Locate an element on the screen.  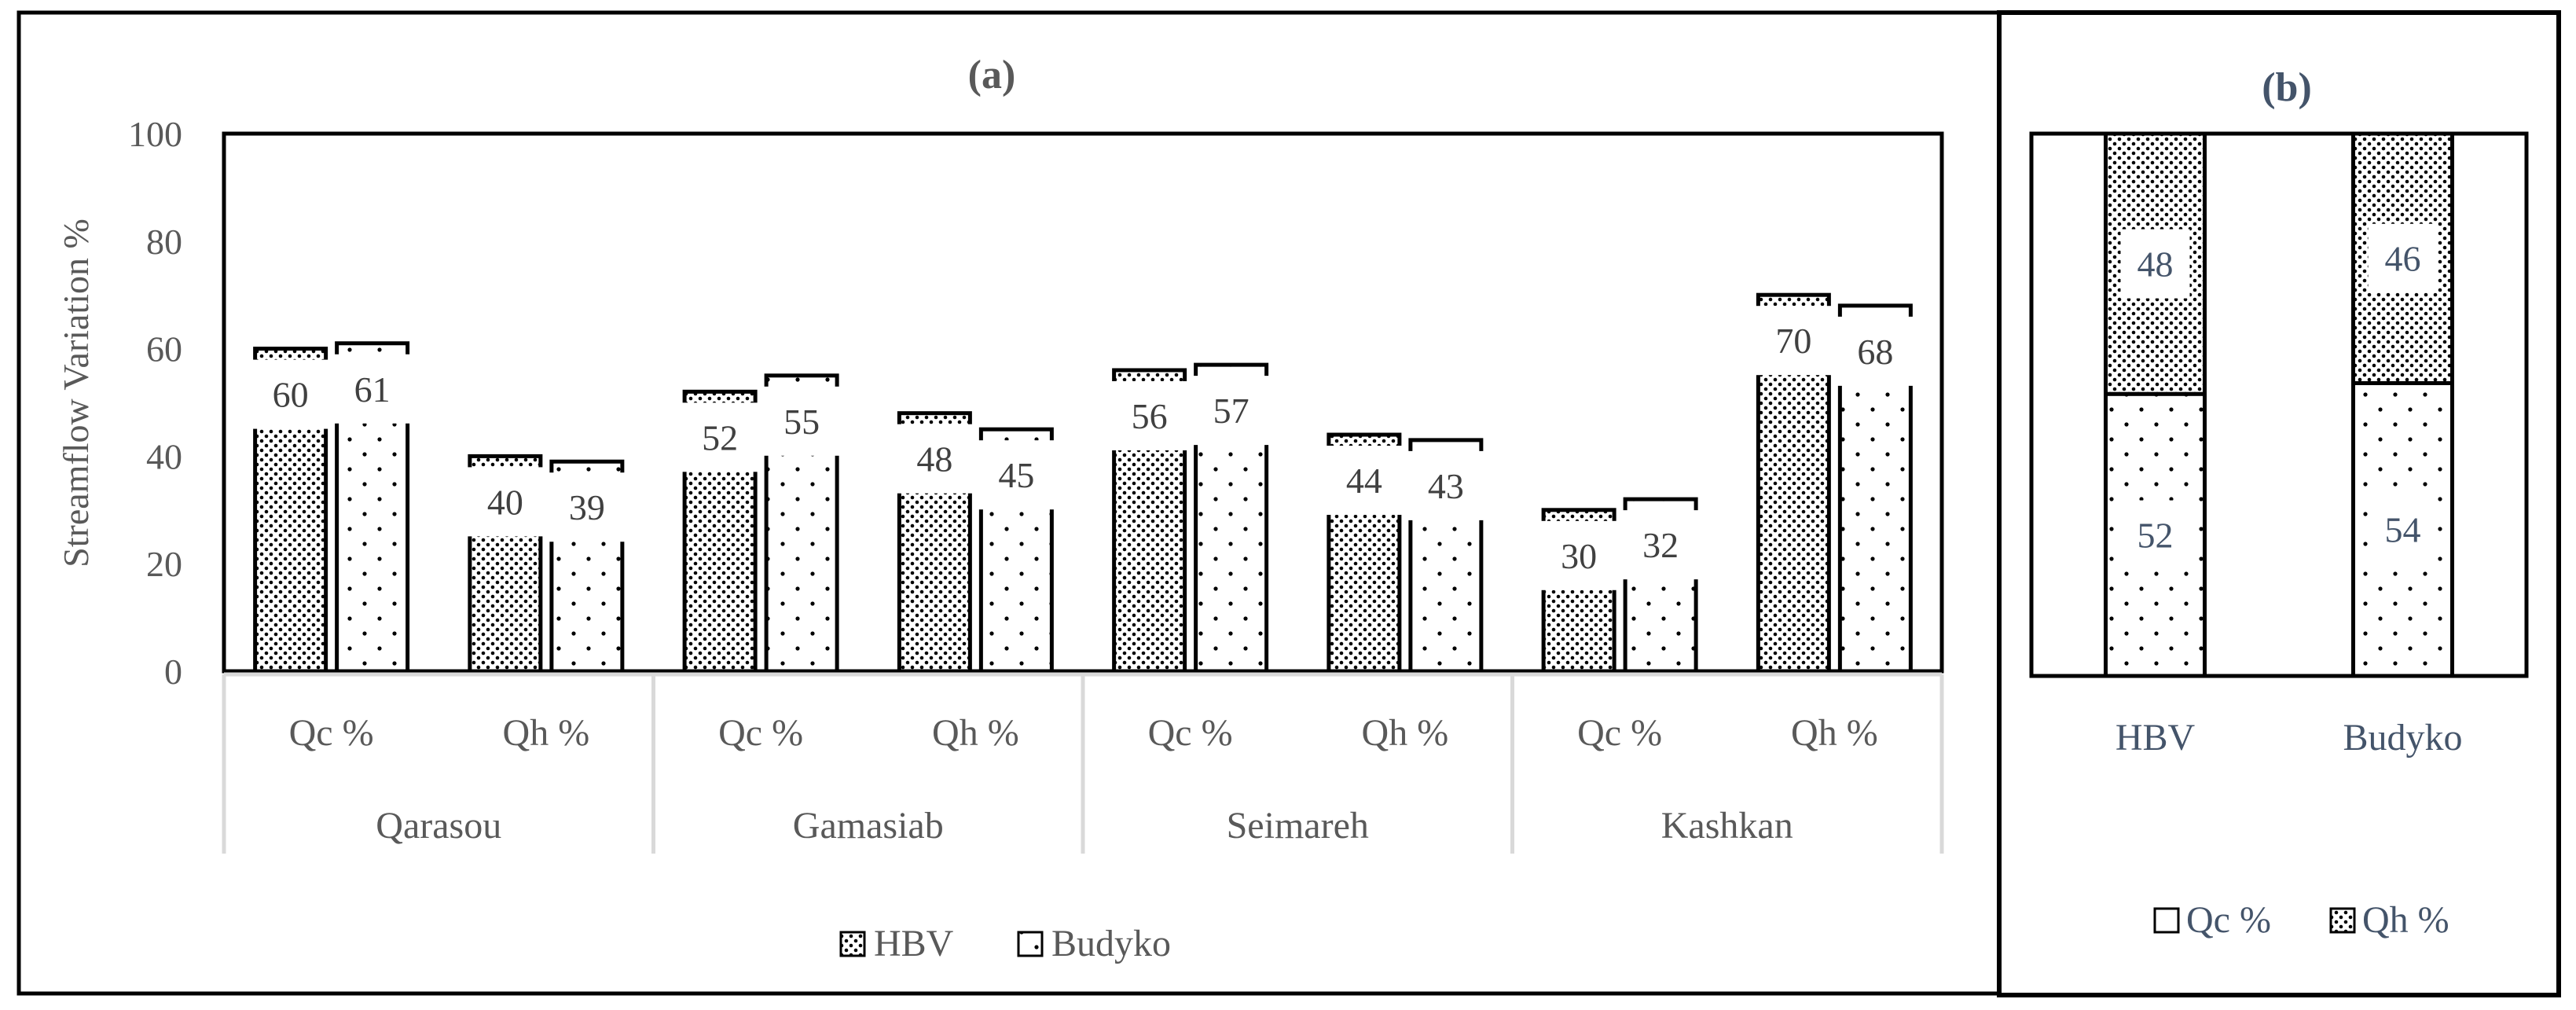
category-axis-b: HBV Budyko is located at coordinates (2289, 737).